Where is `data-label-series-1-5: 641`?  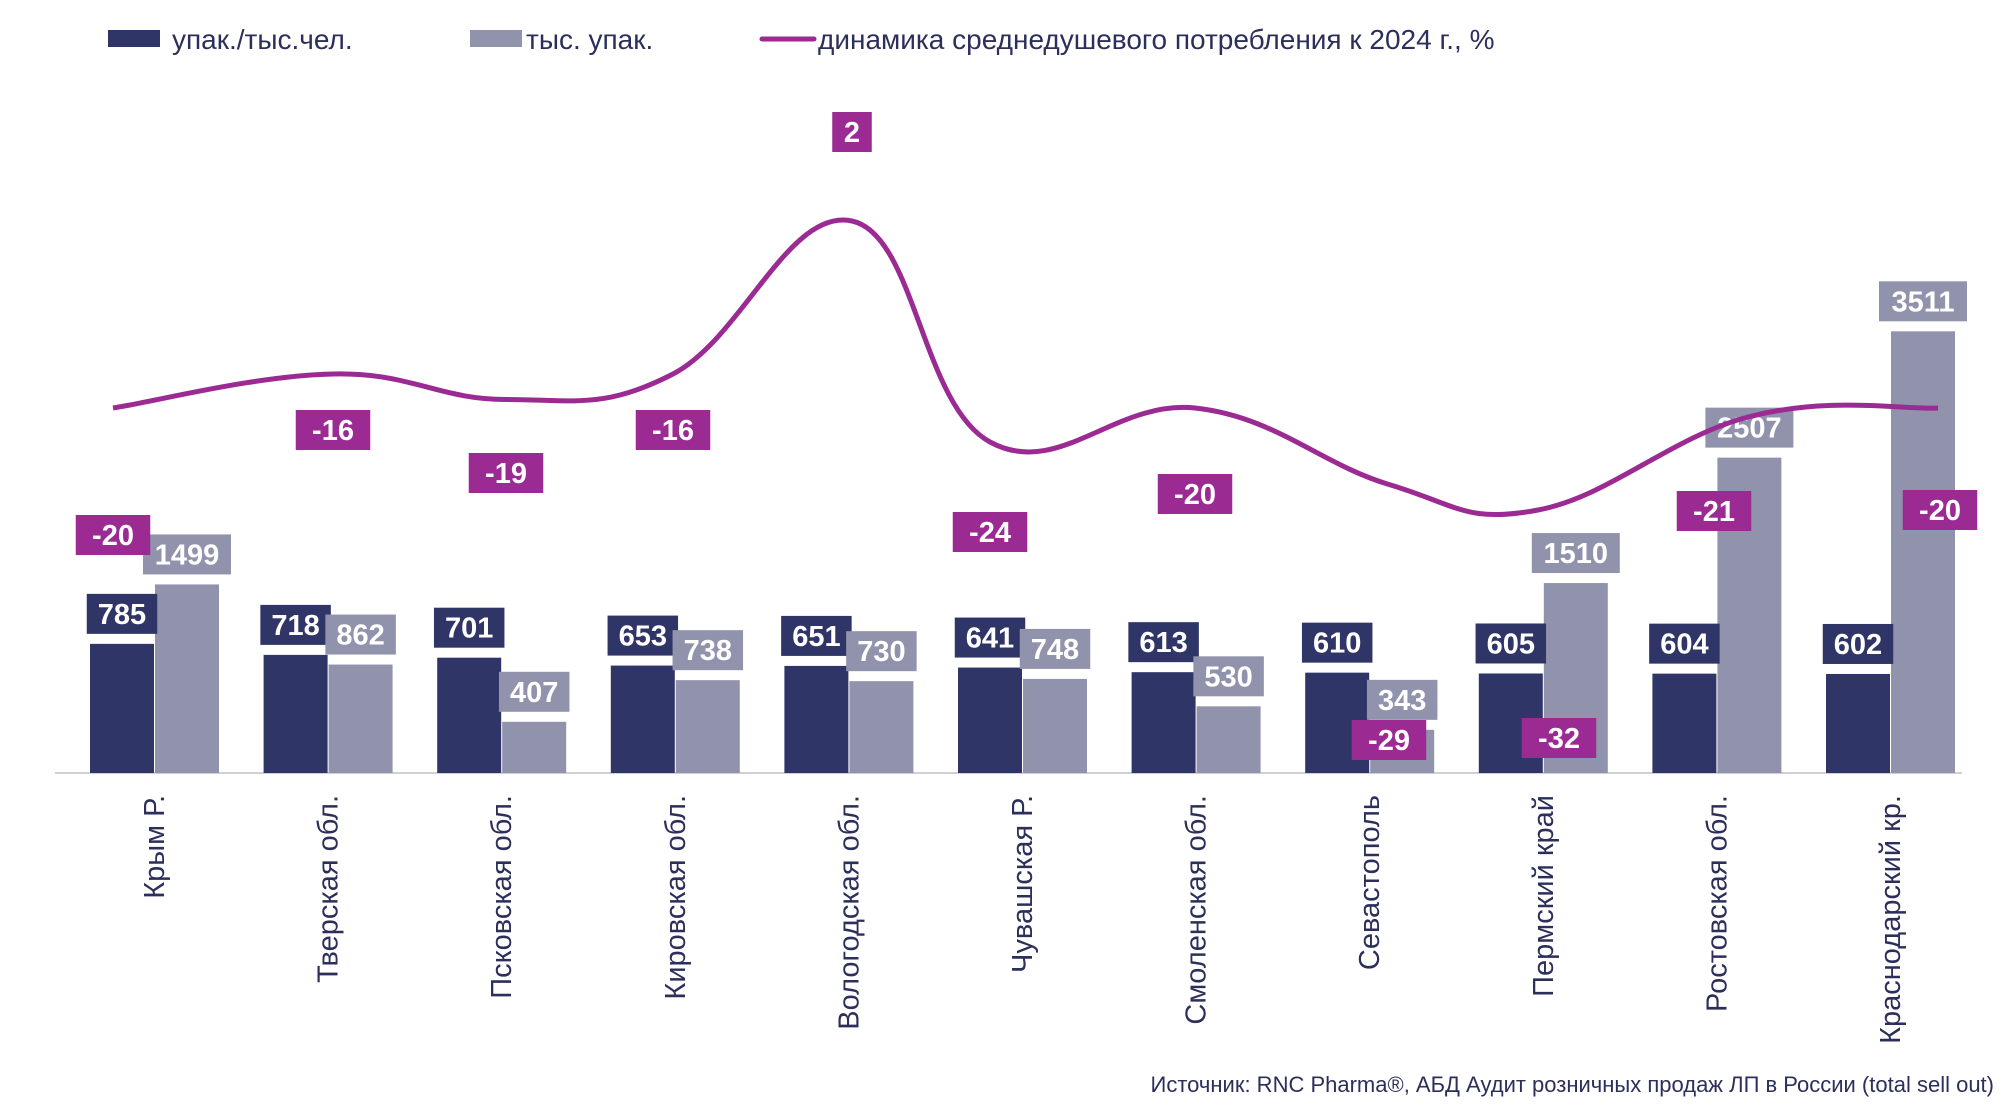
data-label-series-1-5: 641 is located at coordinates (990, 637).